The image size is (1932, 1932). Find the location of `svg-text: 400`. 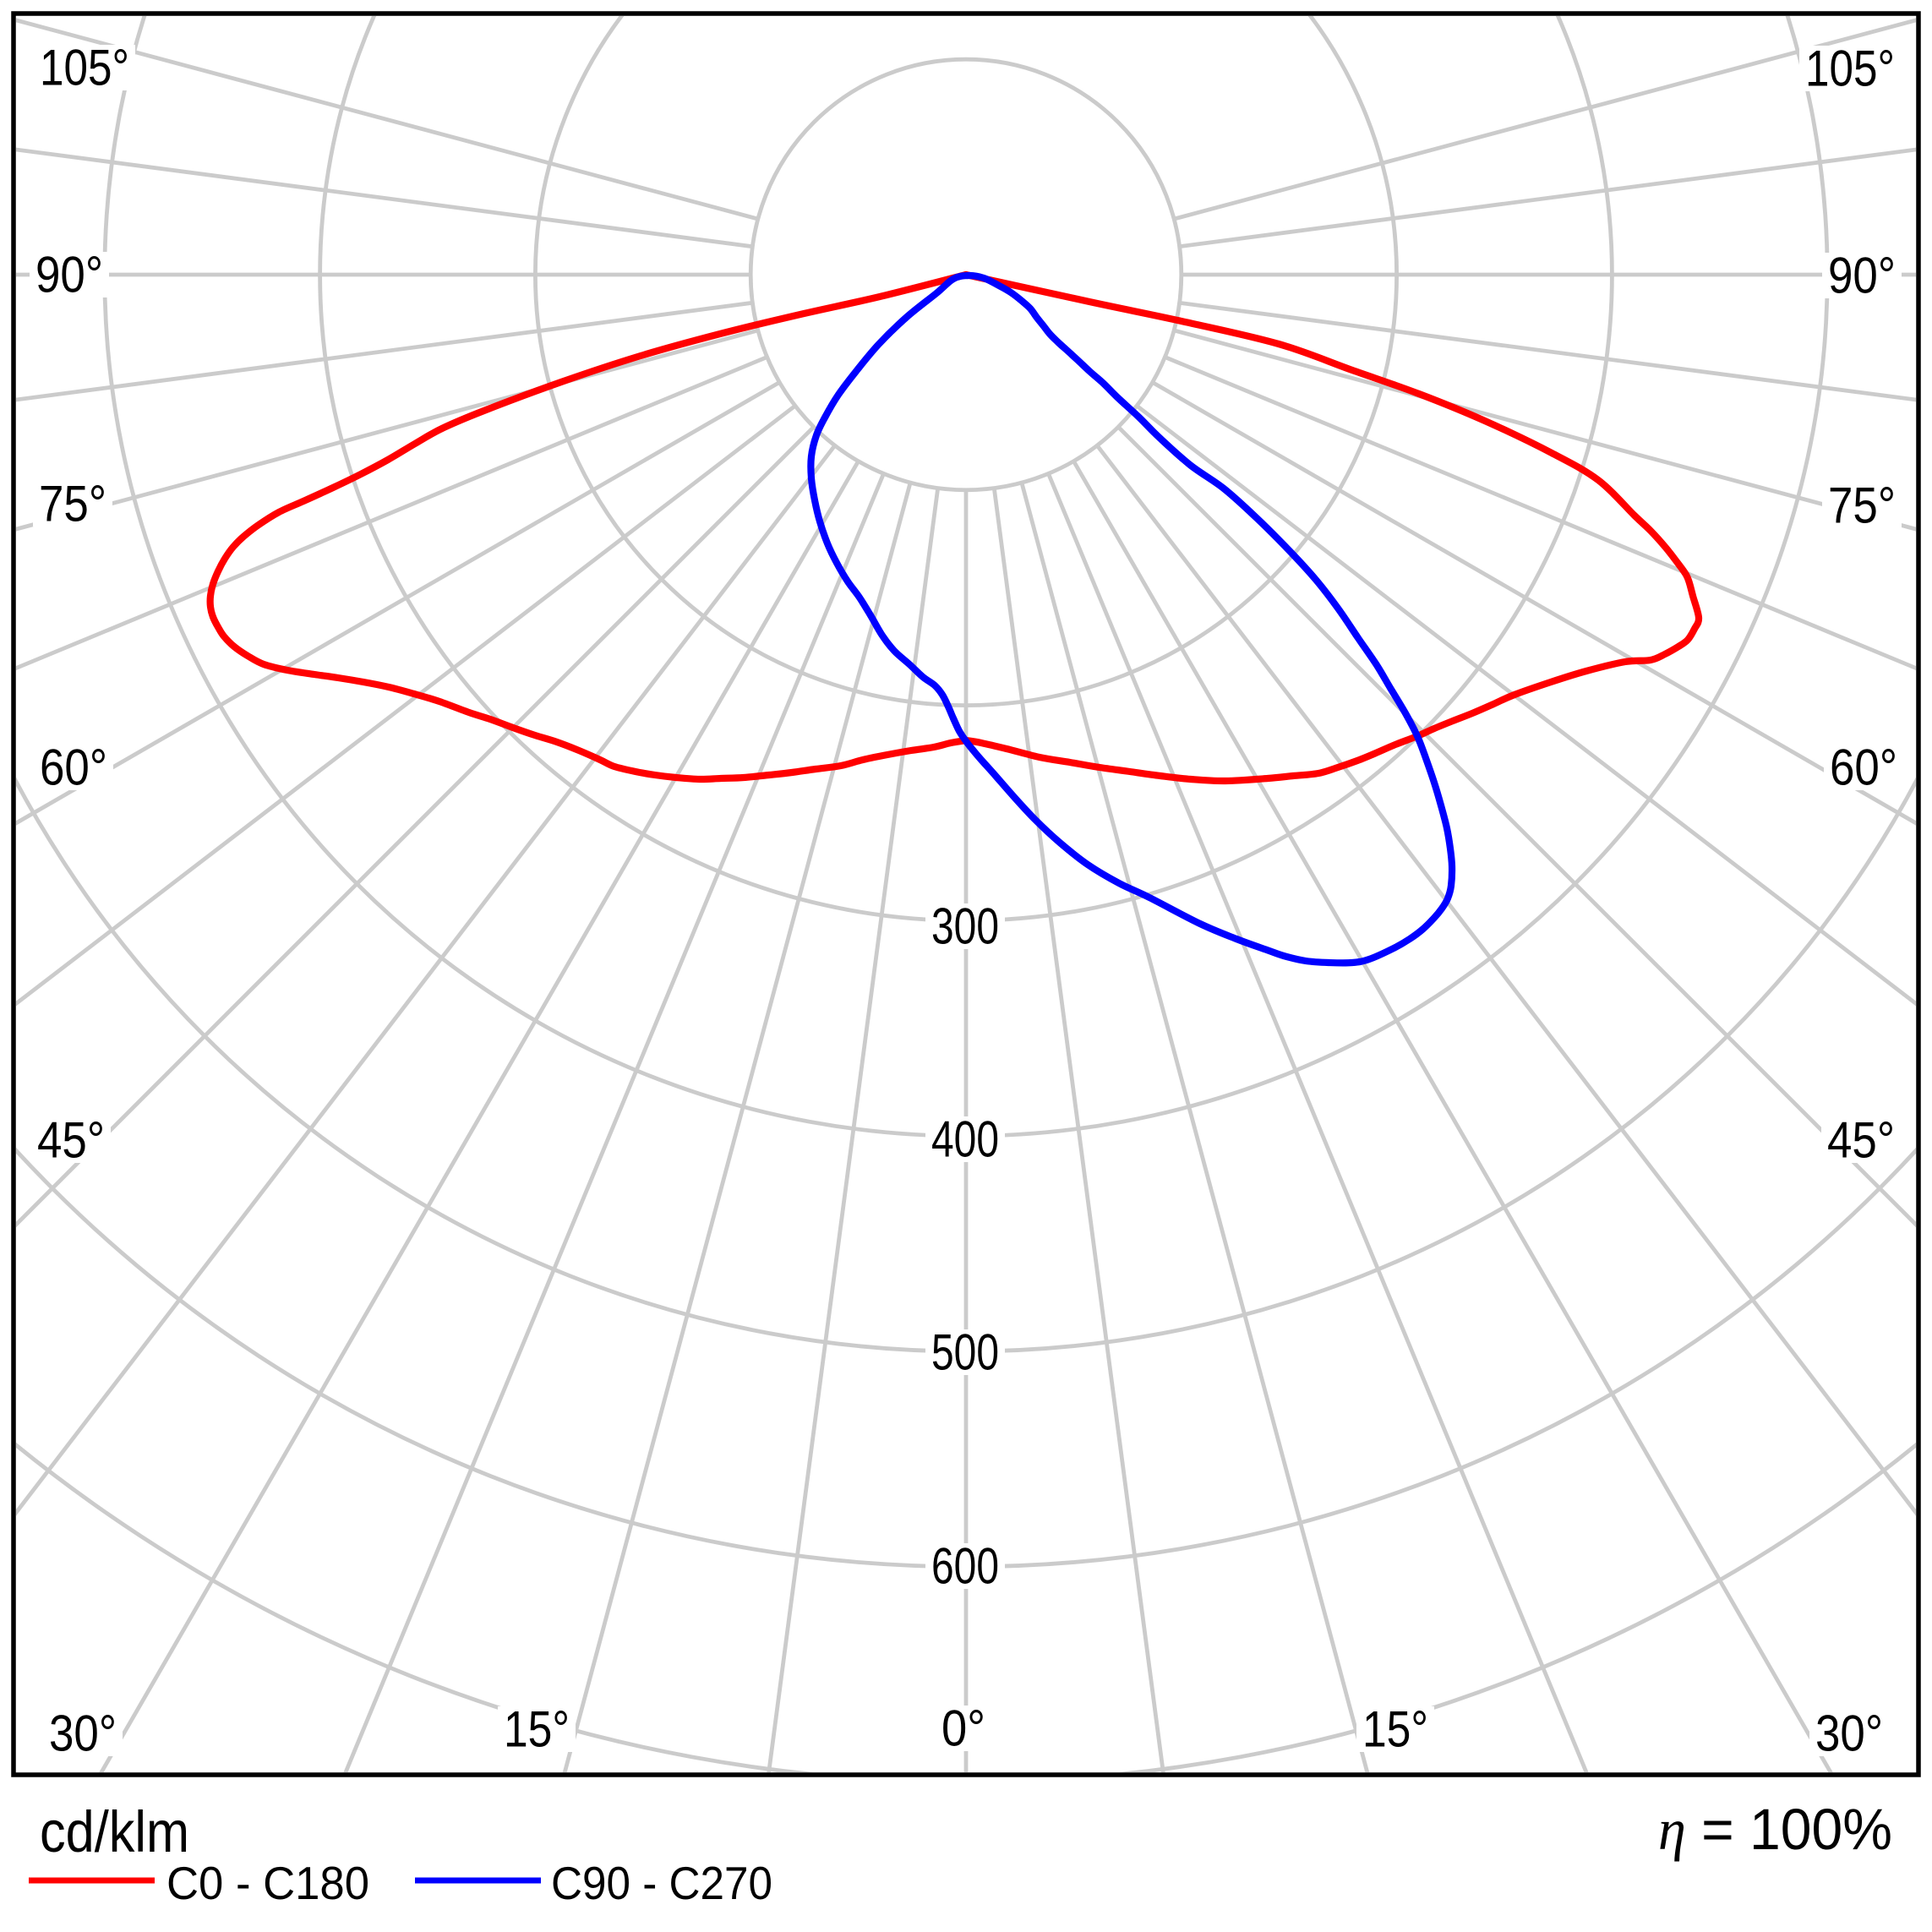

svg-text: 400 is located at coordinates (965, 1139).